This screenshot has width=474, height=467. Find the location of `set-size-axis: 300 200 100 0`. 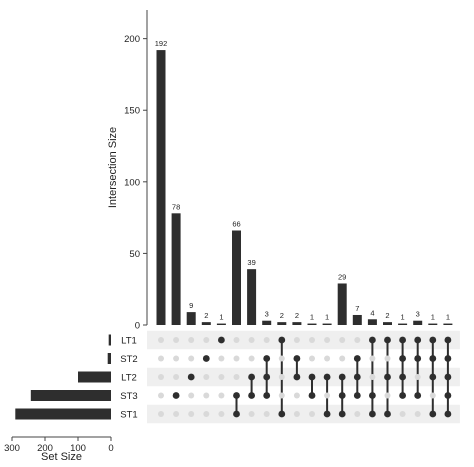

set-size-axis: 300 200 100 0 is located at coordinates (59, 445).